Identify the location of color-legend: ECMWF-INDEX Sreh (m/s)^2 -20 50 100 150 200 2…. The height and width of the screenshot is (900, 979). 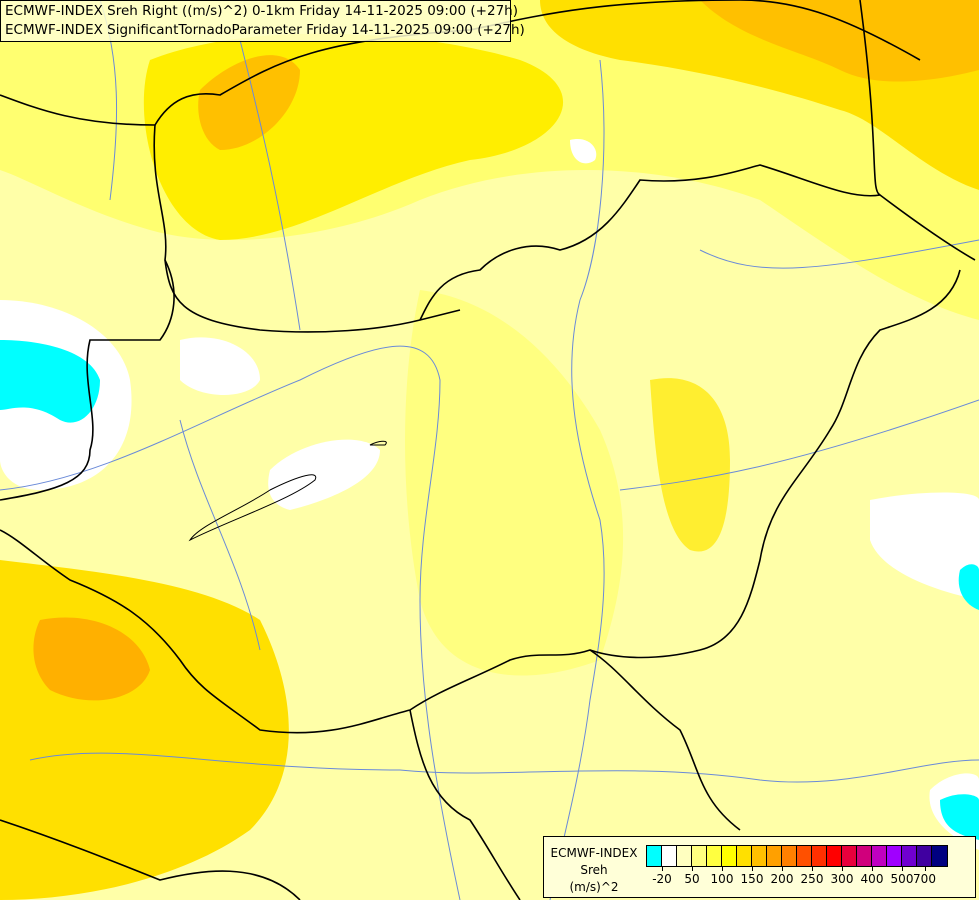
(759, 867).